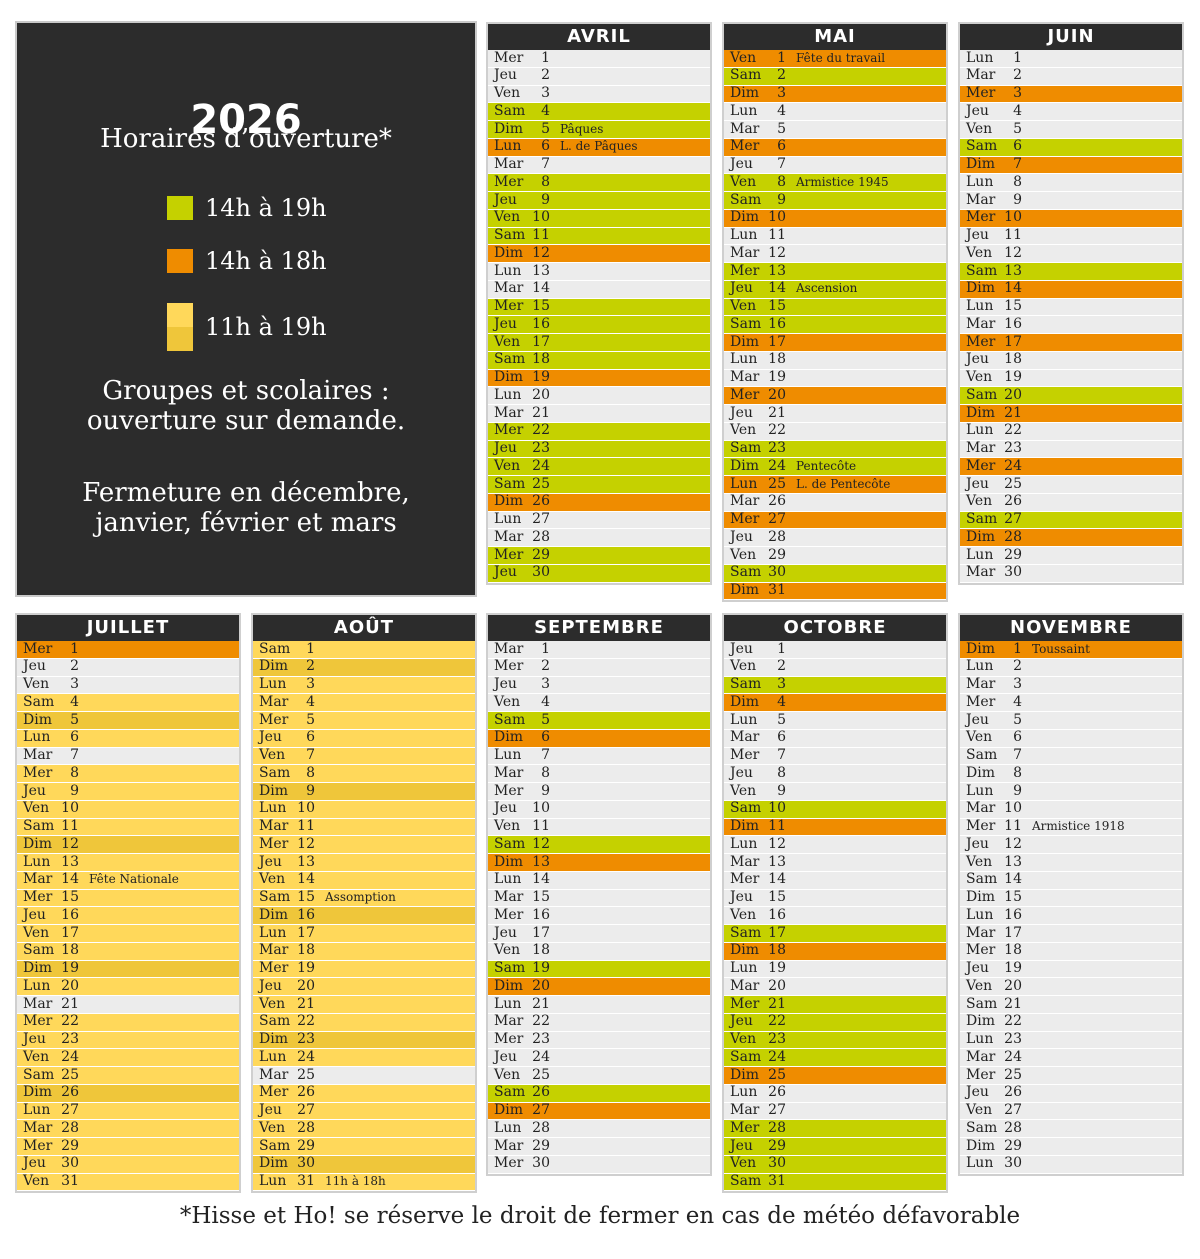  Describe the element at coordinates (1071, 987) in the screenshot. I see `day-row: Ven 20` at that location.